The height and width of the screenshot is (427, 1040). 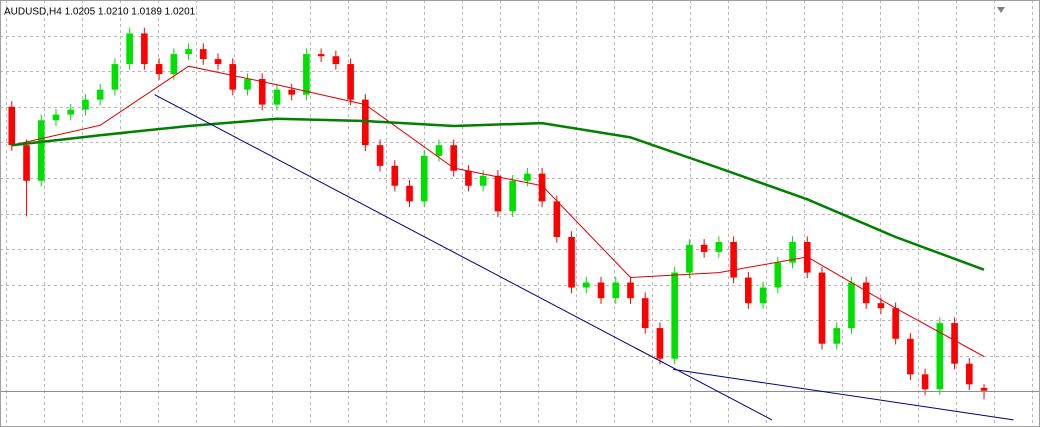 What do you see at coordinates (100, 12) in the screenshot?
I see `chart-title: AUDUSD,H4 1.0205 1.0210 1.0189 1.0201` at bounding box center [100, 12].